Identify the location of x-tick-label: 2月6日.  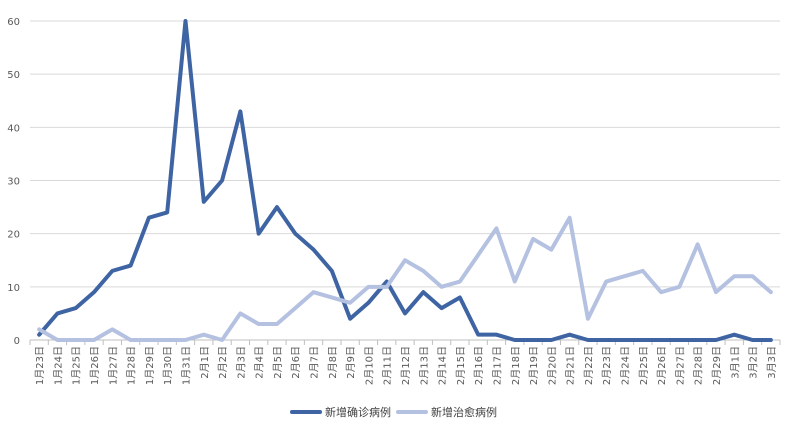
(296, 362).